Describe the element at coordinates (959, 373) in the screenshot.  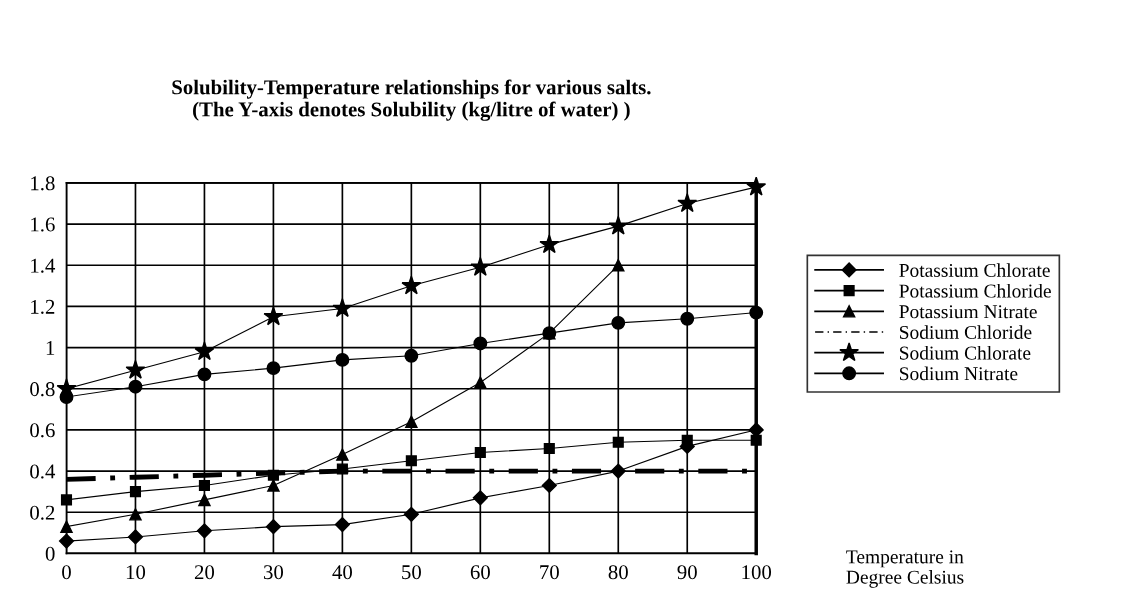
I see `legend-label: Sodium Nitrate` at that location.